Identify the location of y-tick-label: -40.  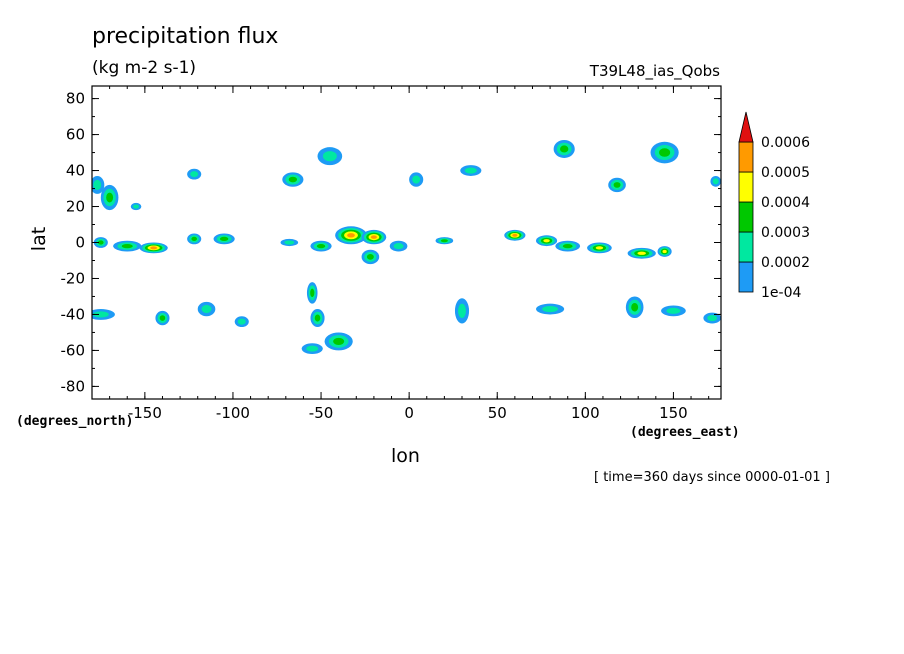
(73, 314).